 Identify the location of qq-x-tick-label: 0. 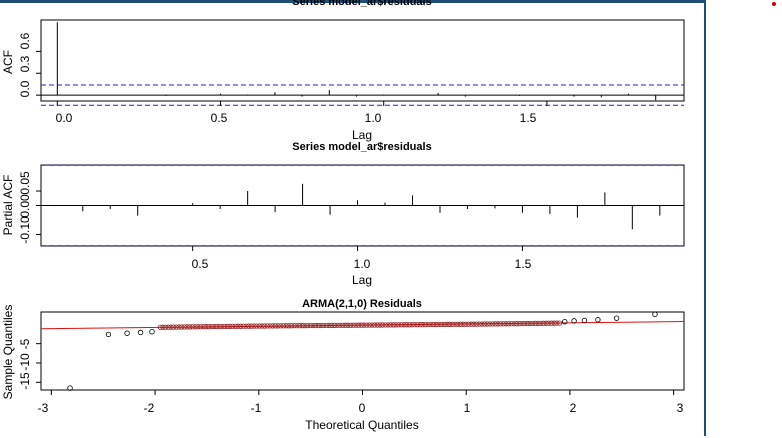
(362, 408).